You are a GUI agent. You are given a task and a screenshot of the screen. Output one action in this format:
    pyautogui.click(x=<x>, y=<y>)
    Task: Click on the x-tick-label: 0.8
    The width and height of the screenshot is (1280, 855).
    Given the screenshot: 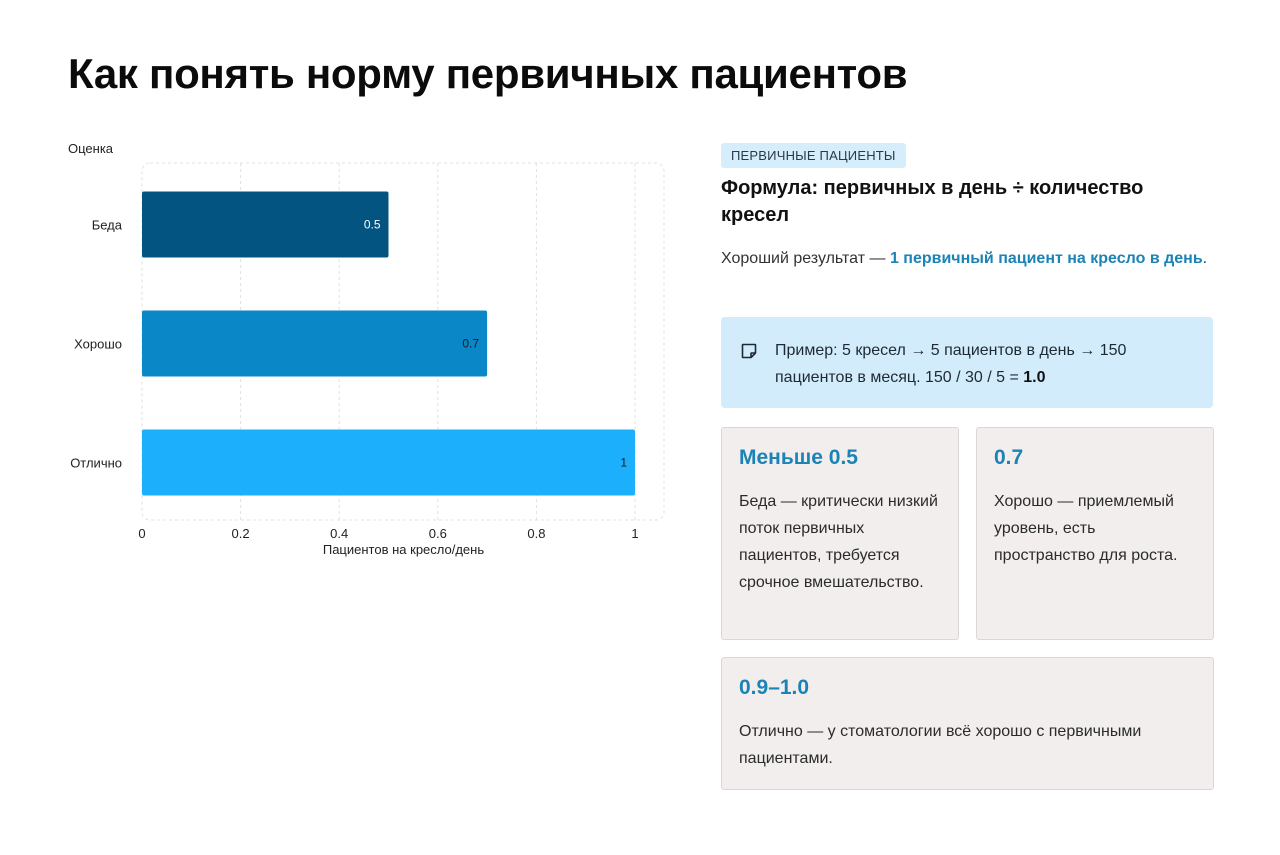 What is the action you would take?
    pyautogui.click(x=536, y=533)
    